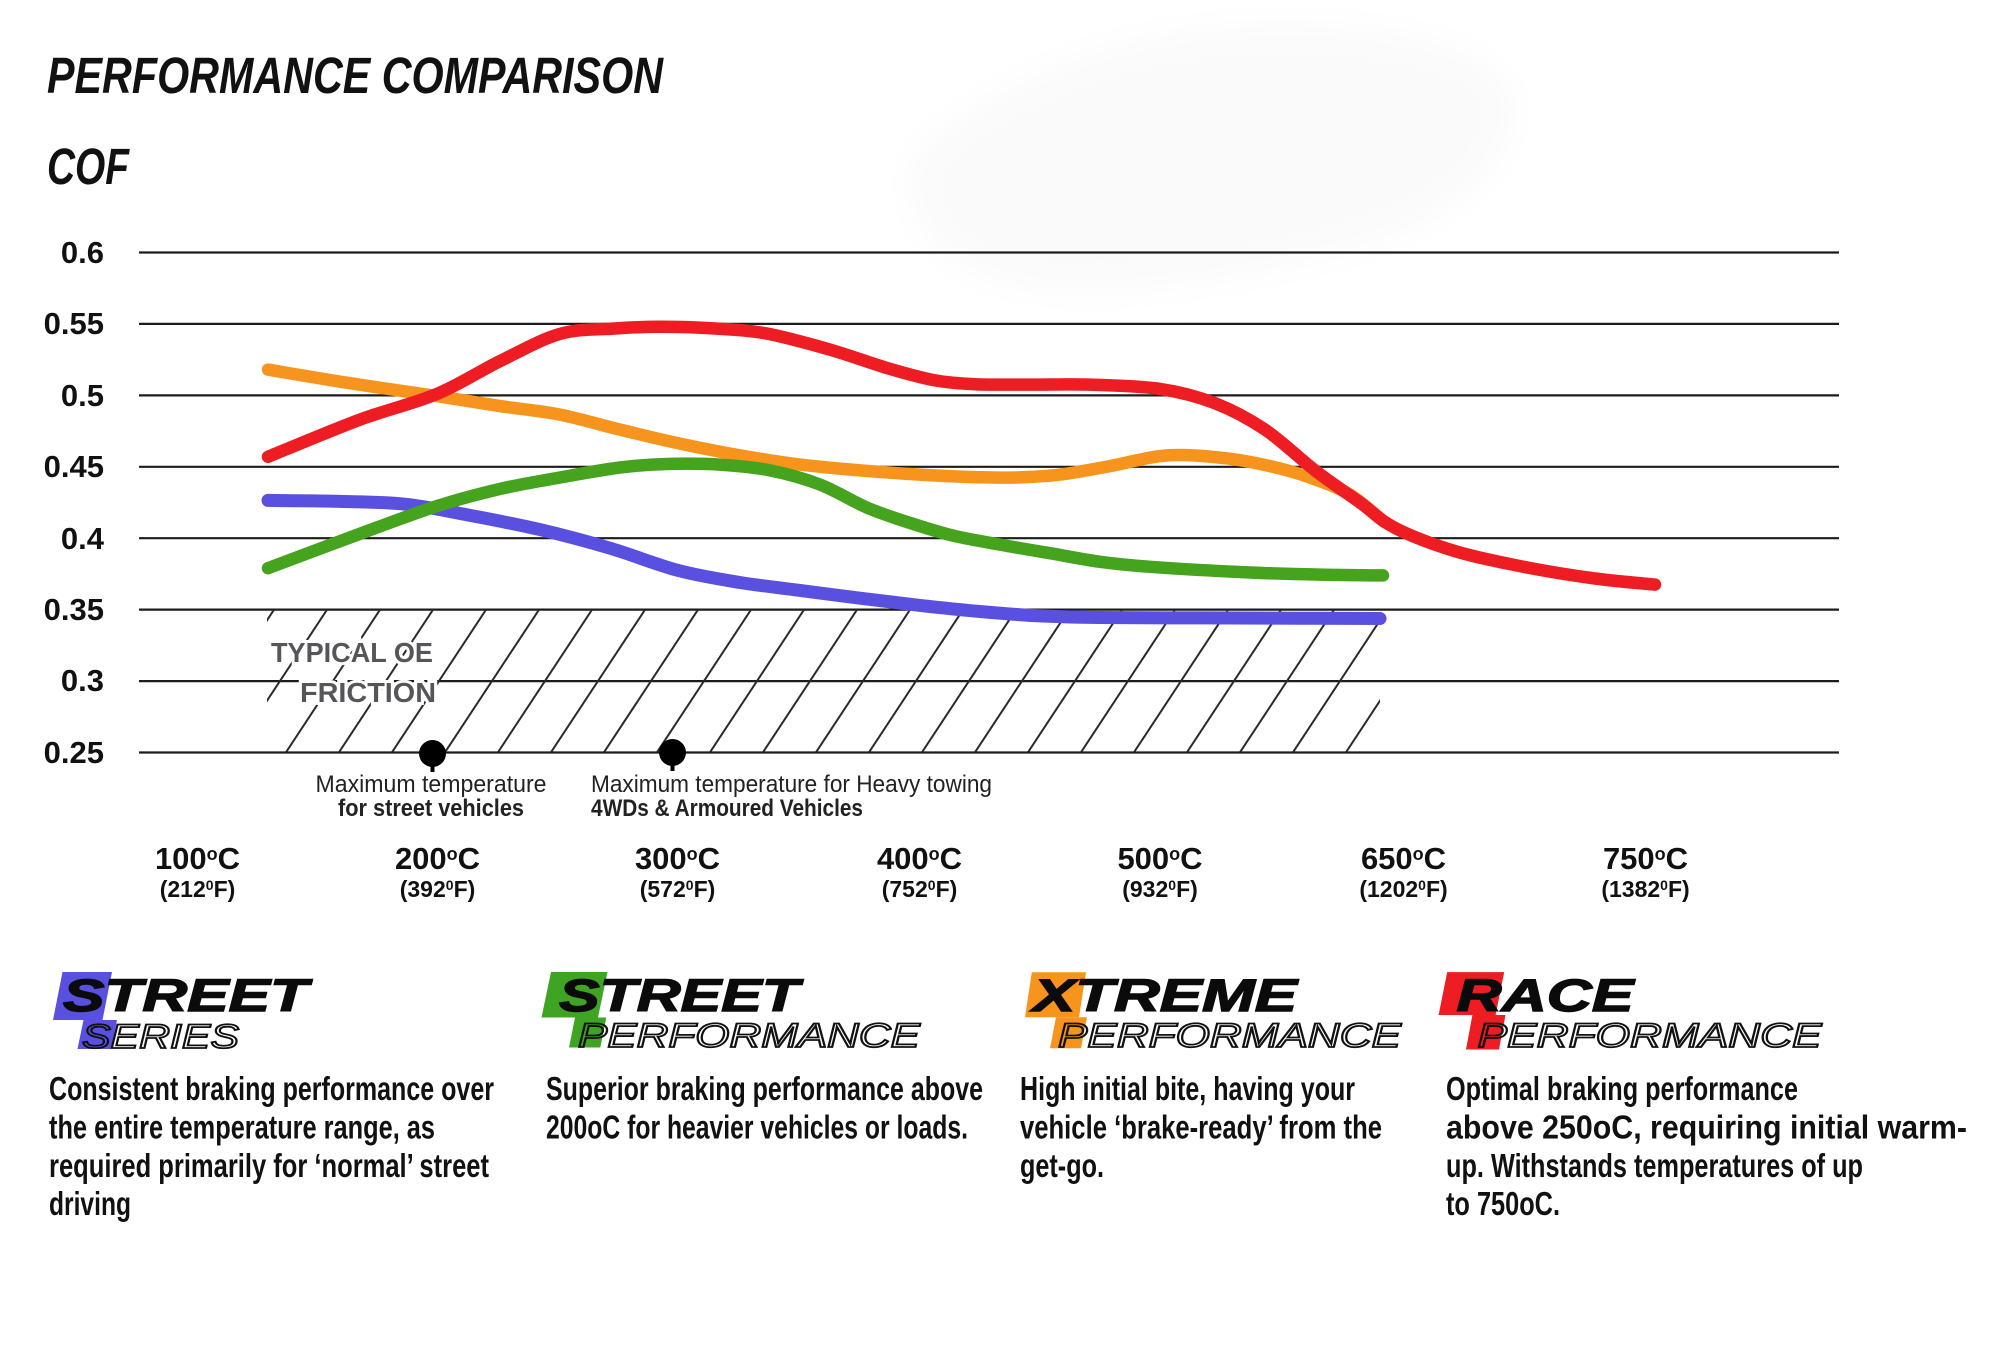  Describe the element at coordinates (727, 808) in the screenshot. I see `svg-text: 4WDs & Armoured Vehicles` at that location.